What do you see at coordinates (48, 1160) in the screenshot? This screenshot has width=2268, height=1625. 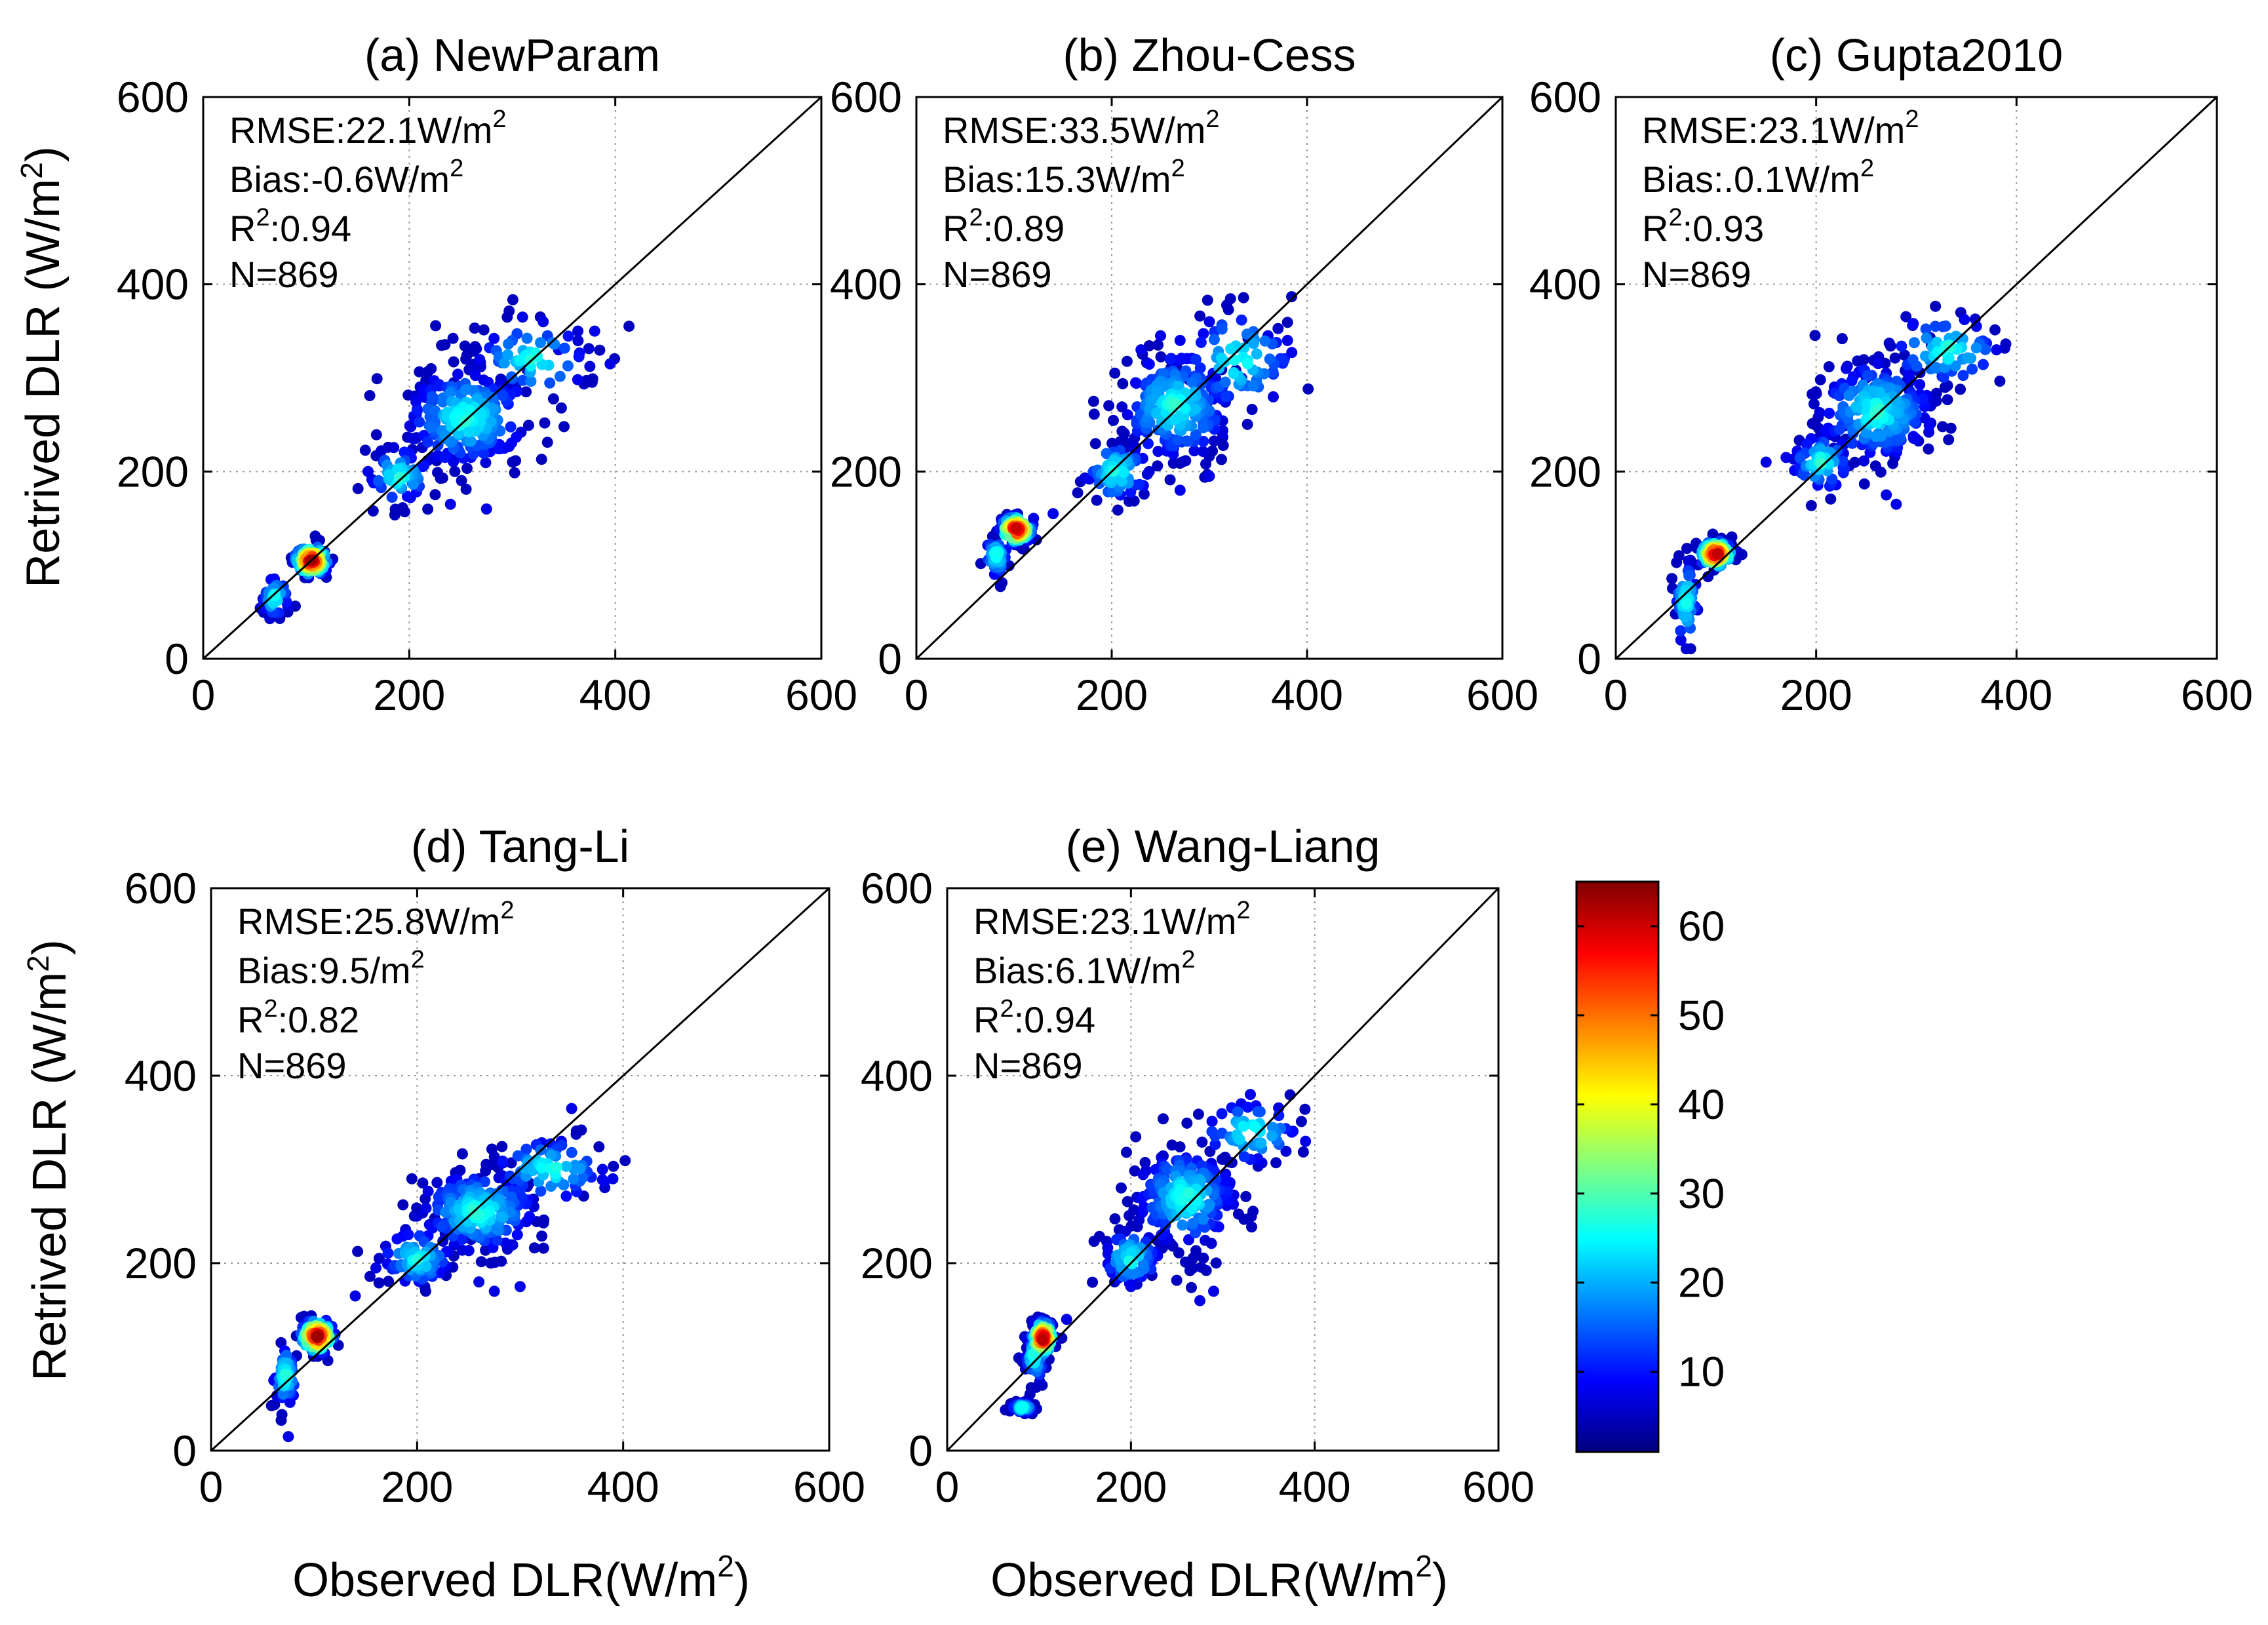 I see `y-axis-label-text: Retrived DLR (W/m2)` at bounding box center [48, 1160].